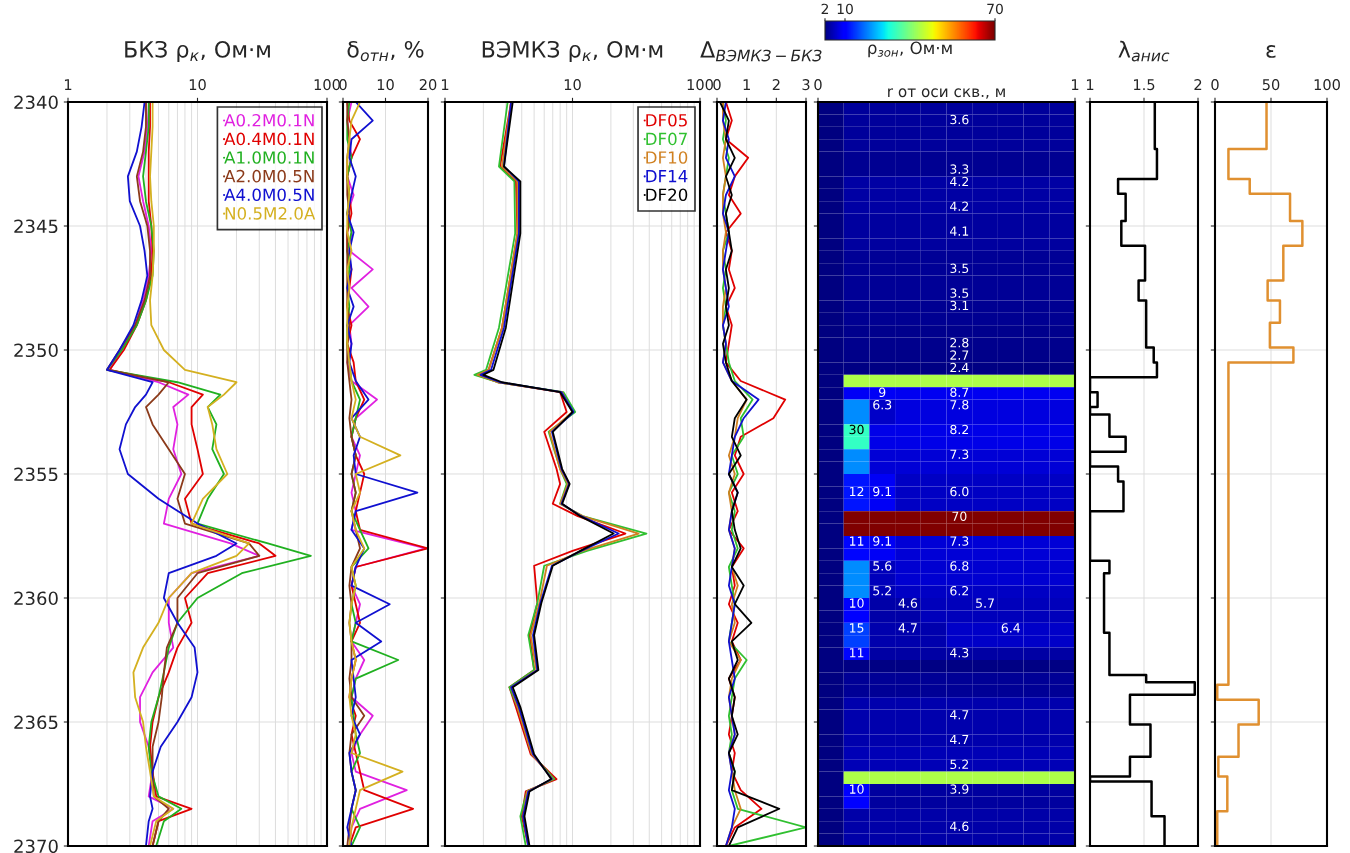 This screenshot has width=1350, height=853. Describe the element at coordinates (910, 49) in the screenshot. I see `color-bar-title: ρ$_{зон}$, Ом·м` at that location.